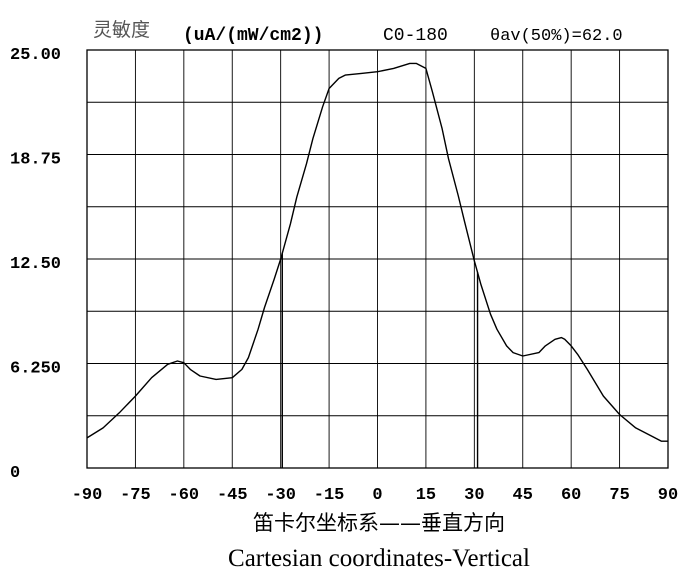  Describe the element at coordinates (87, 495) in the screenshot. I see `x-tick-label: -90` at that location.